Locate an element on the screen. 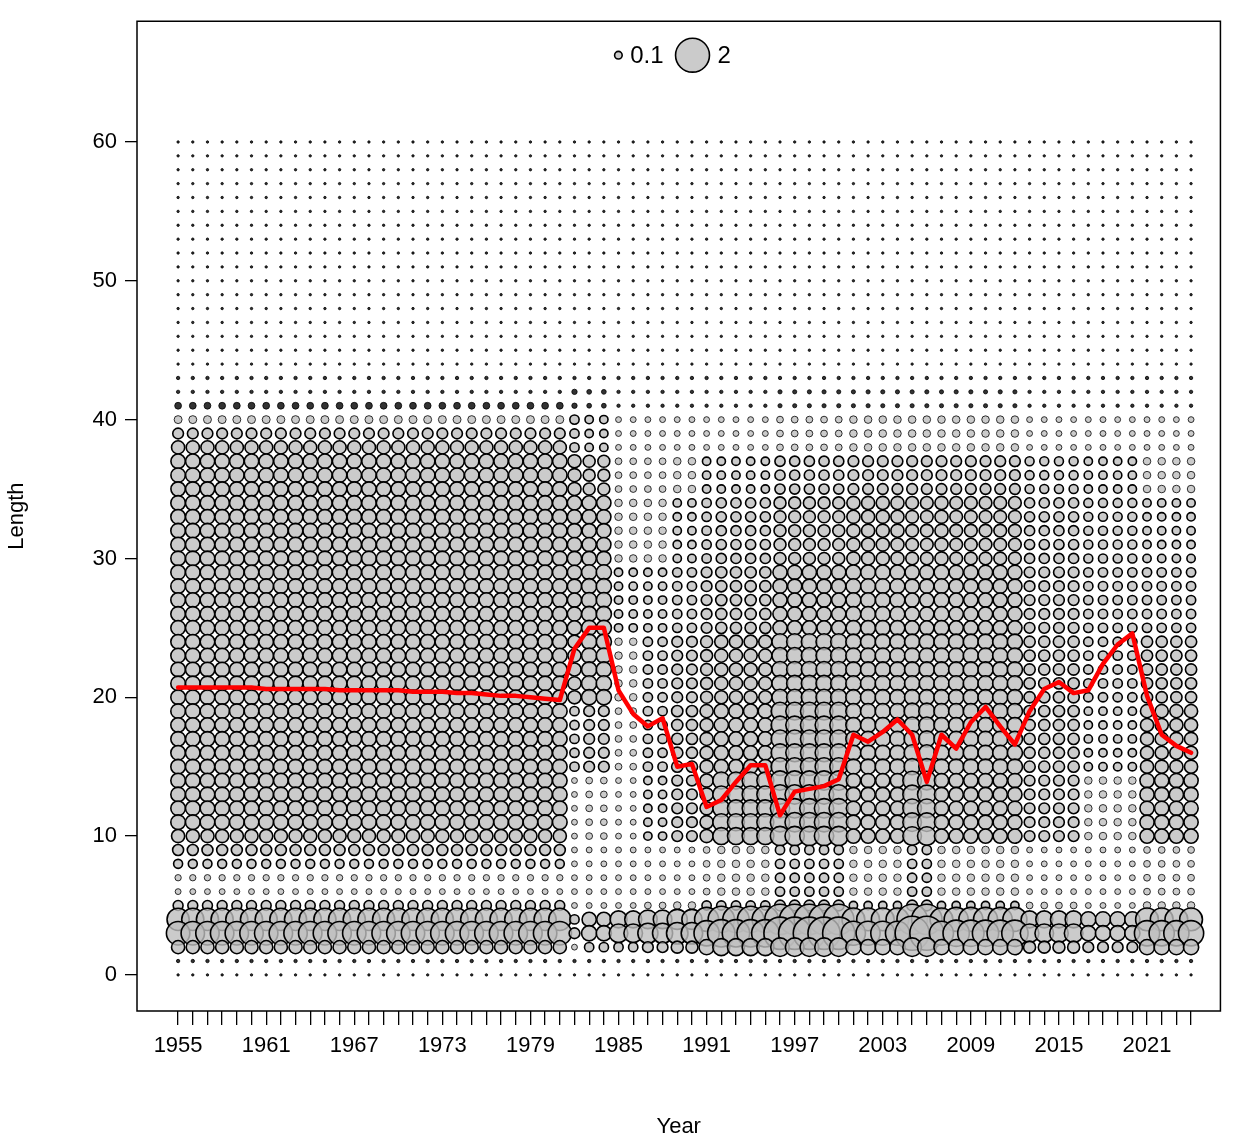  x-tick-label: 2009 is located at coordinates (971, 1045).